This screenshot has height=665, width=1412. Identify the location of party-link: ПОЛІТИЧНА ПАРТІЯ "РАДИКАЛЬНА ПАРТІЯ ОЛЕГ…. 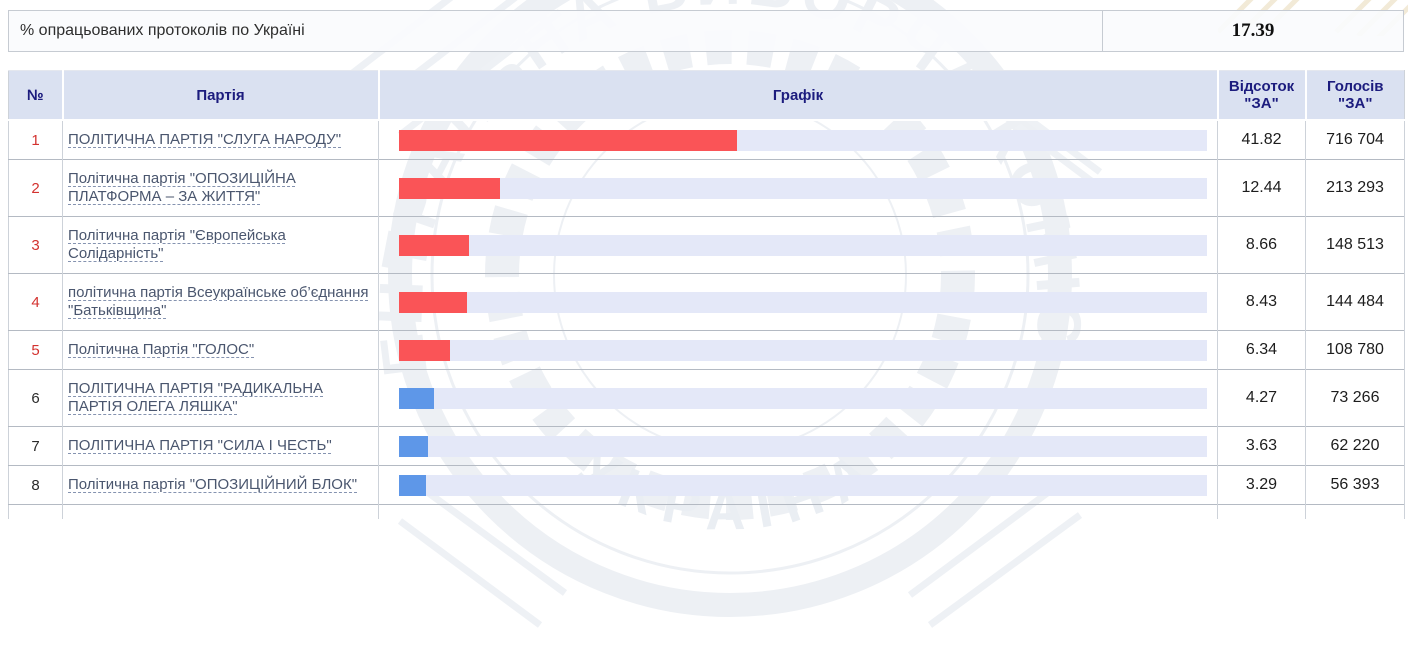
(196, 397).